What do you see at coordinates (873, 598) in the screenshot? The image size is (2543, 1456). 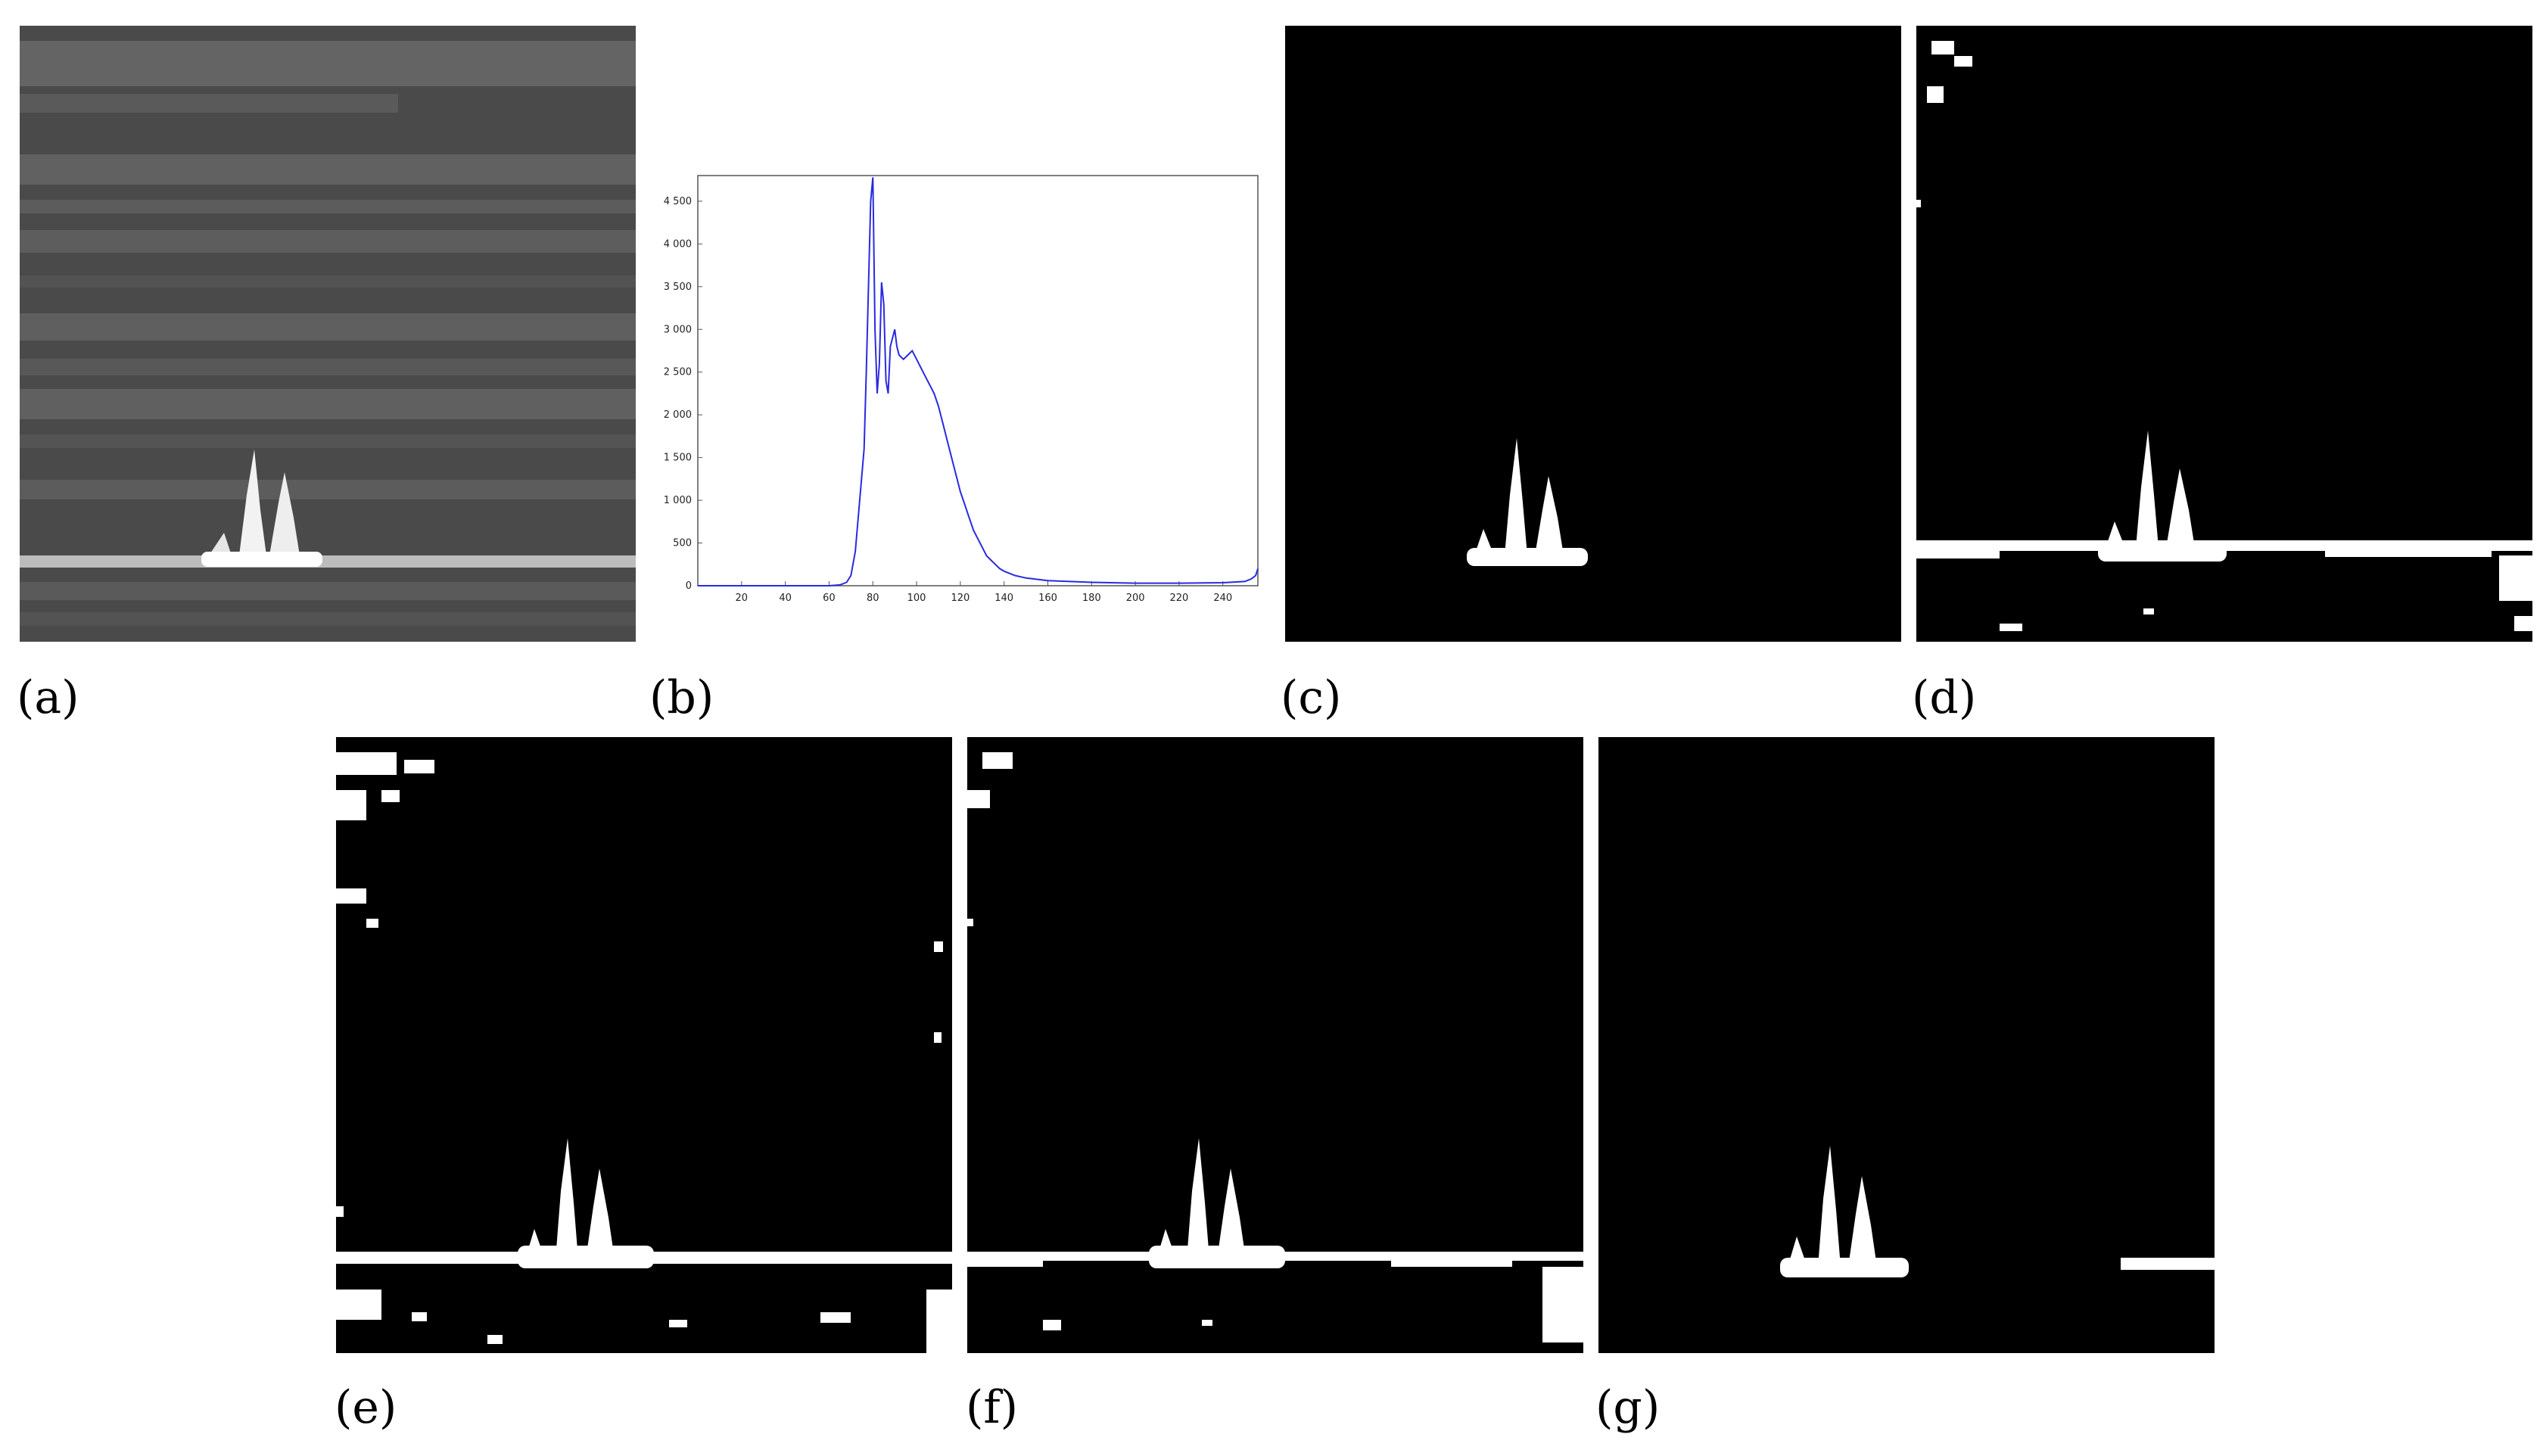 I see `x-tick-label: 80` at bounding box center [873, 598].